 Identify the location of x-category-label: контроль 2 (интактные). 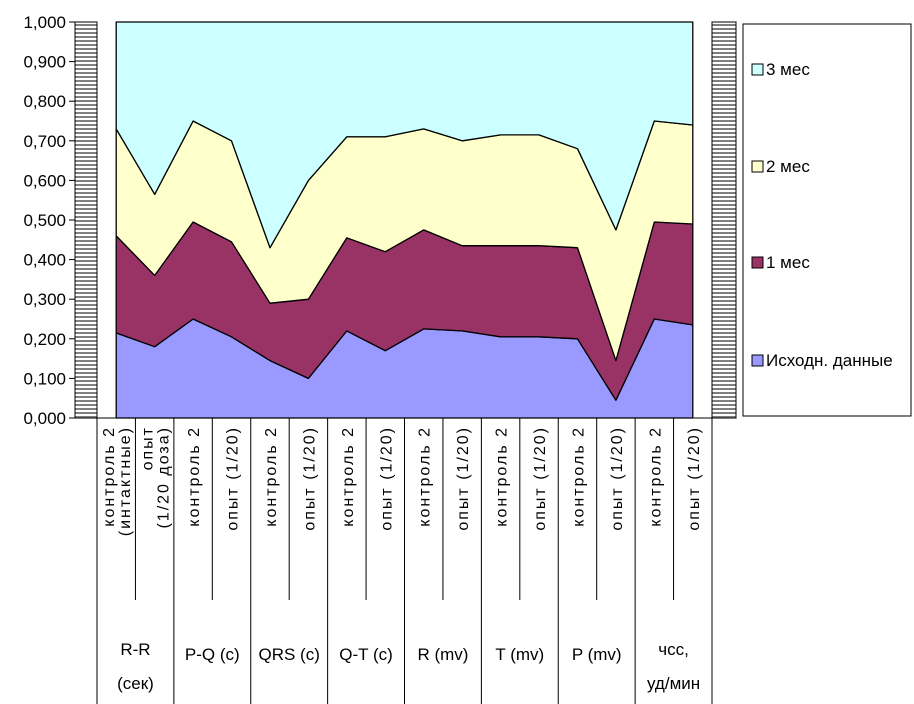
(117, 481).